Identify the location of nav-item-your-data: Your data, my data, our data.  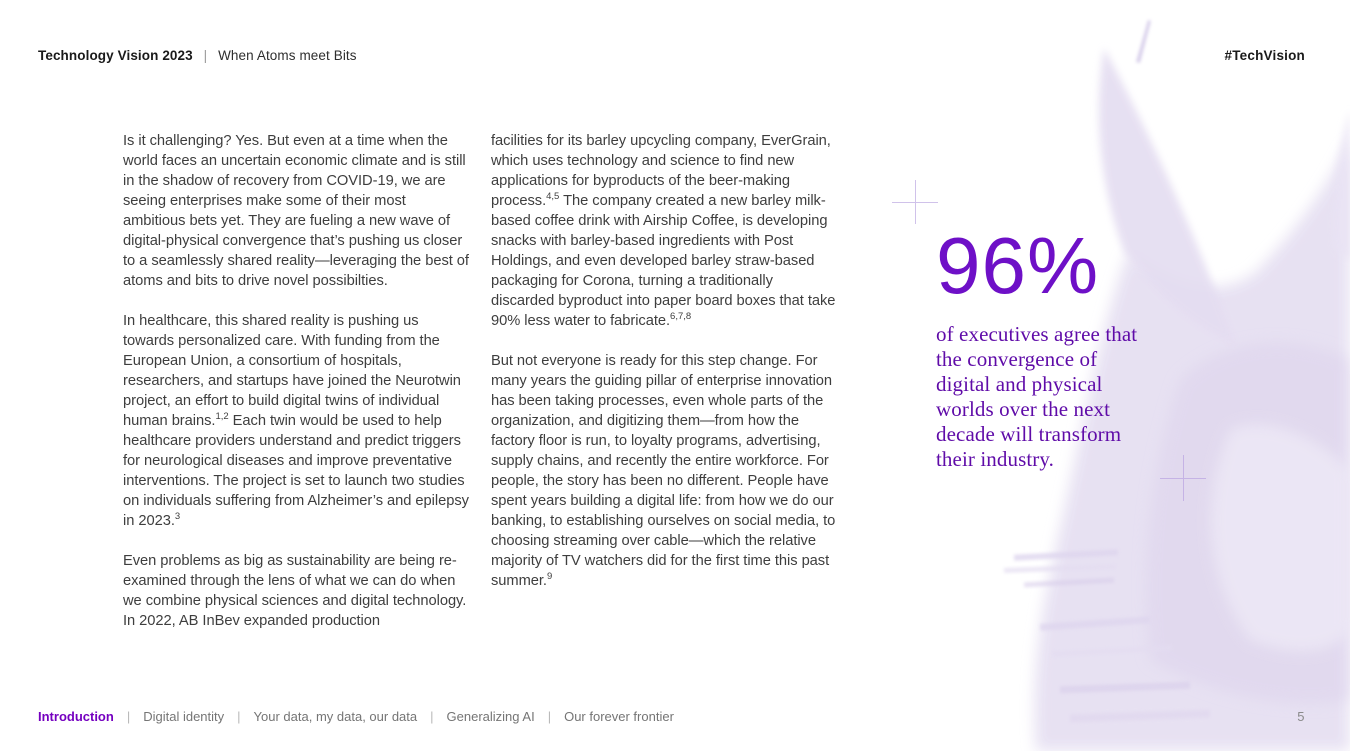
(335, 716).